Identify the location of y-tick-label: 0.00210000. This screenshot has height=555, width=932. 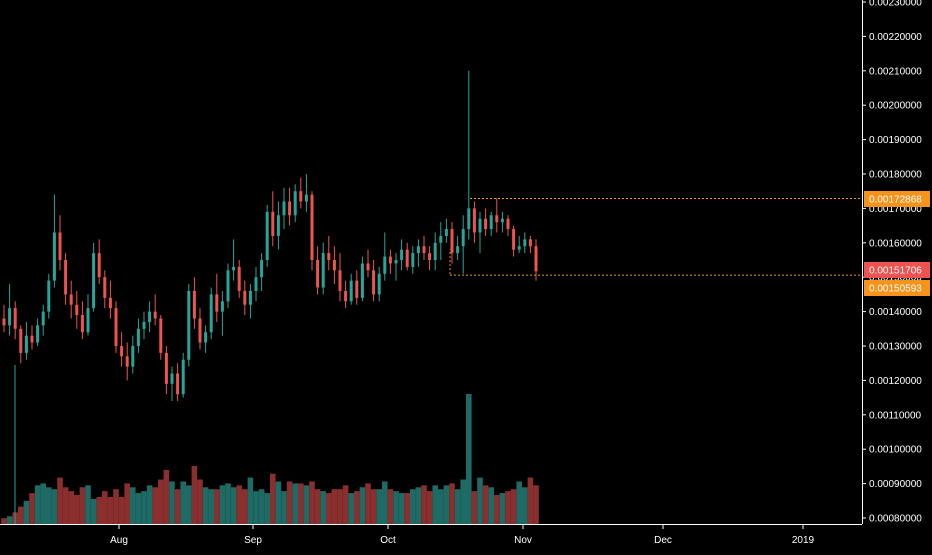
(895, 71).